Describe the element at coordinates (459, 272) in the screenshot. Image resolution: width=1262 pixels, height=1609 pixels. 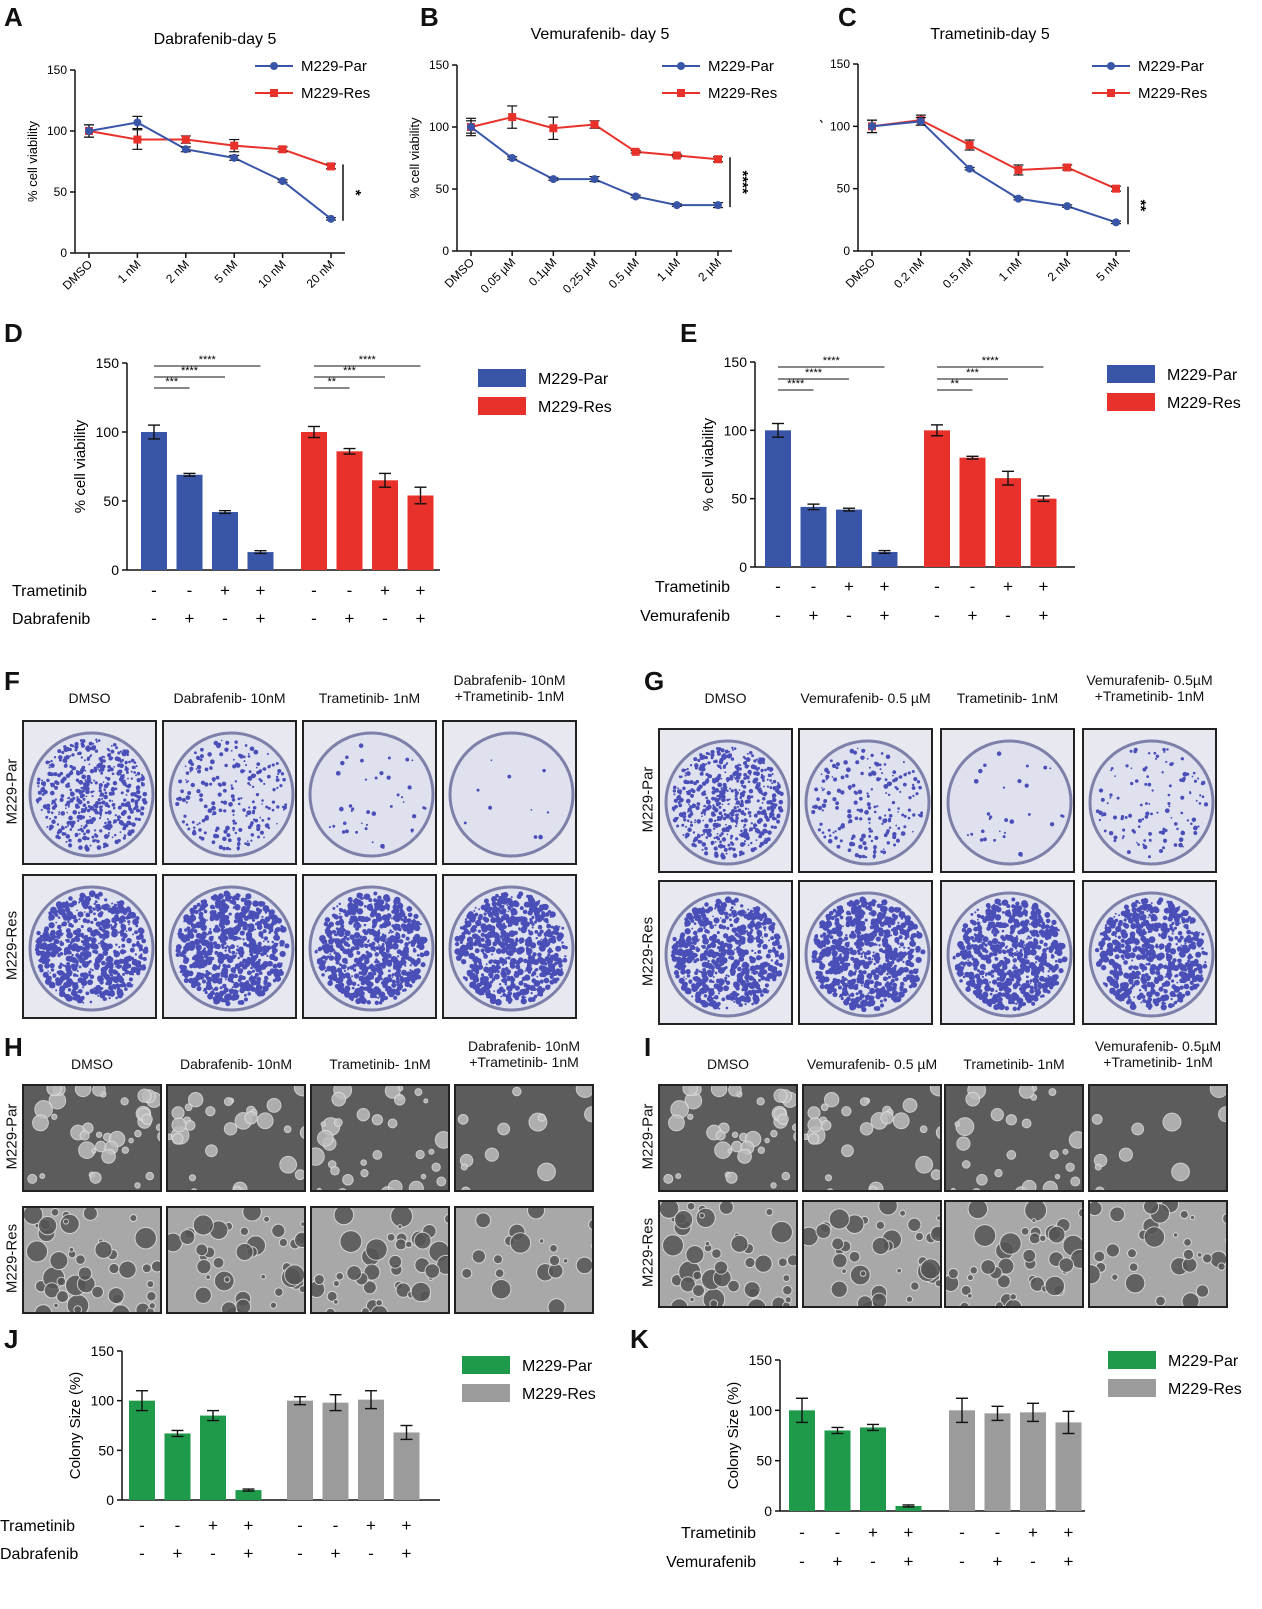
I see `x-tick-label: DMSO` at that location.